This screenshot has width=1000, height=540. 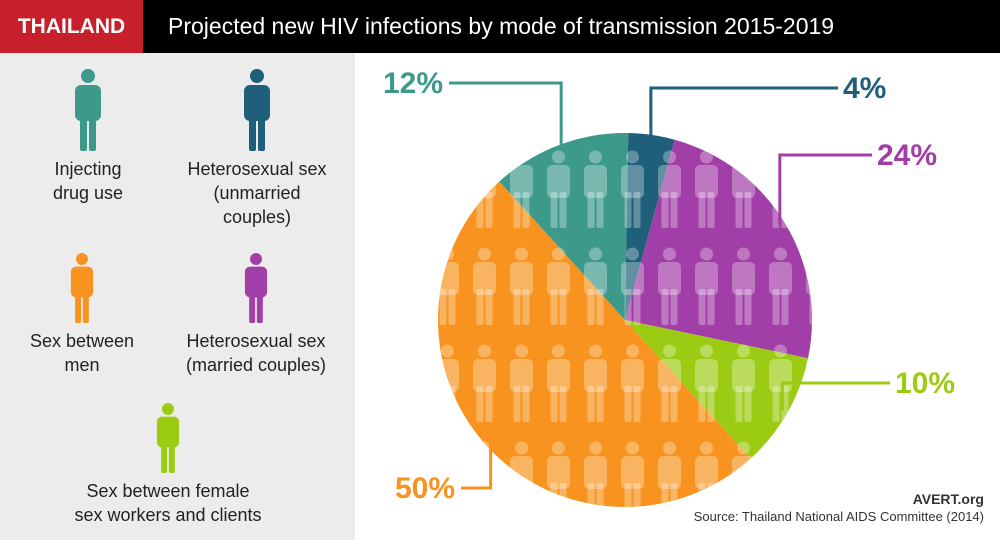 I want to click on legend-label: Heterosexual sex (married couples), so click(x=256, y=353).